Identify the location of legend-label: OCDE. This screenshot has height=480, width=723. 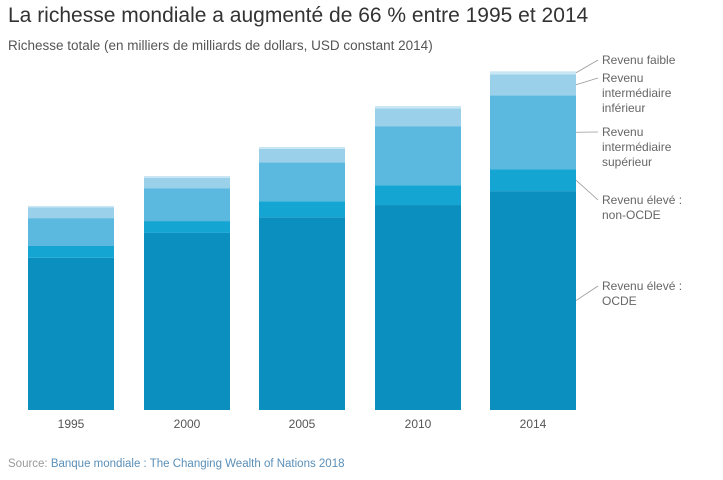
(619, 301).